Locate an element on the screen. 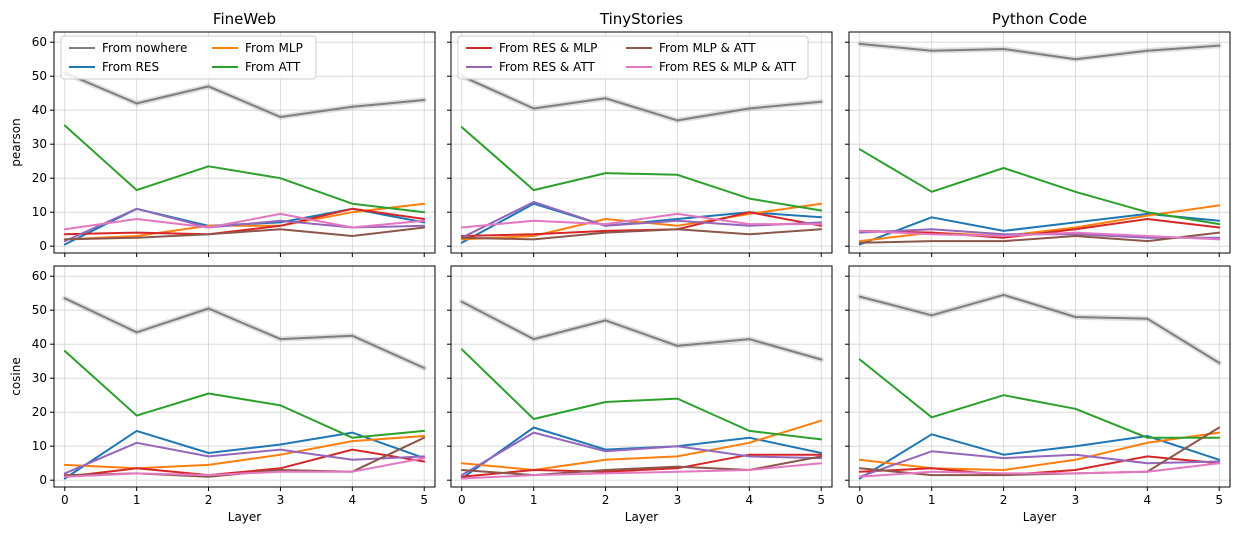 The image size is (1246, 534). legend-label-from-nowhere: From nowhere is located at coordinates (144, 48).